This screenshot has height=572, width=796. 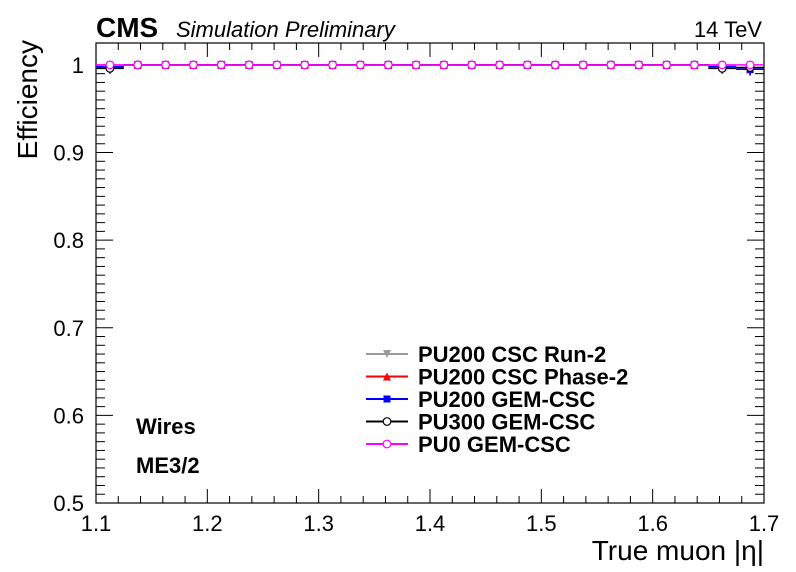 I want to click on legend-entry: PU200 CSC Run-2, so click(x=486, y=354).